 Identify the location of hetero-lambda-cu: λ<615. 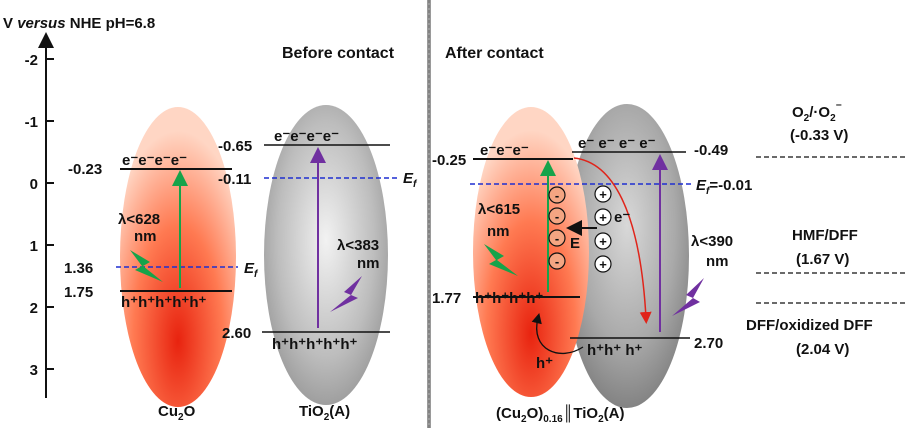
(499, 209).